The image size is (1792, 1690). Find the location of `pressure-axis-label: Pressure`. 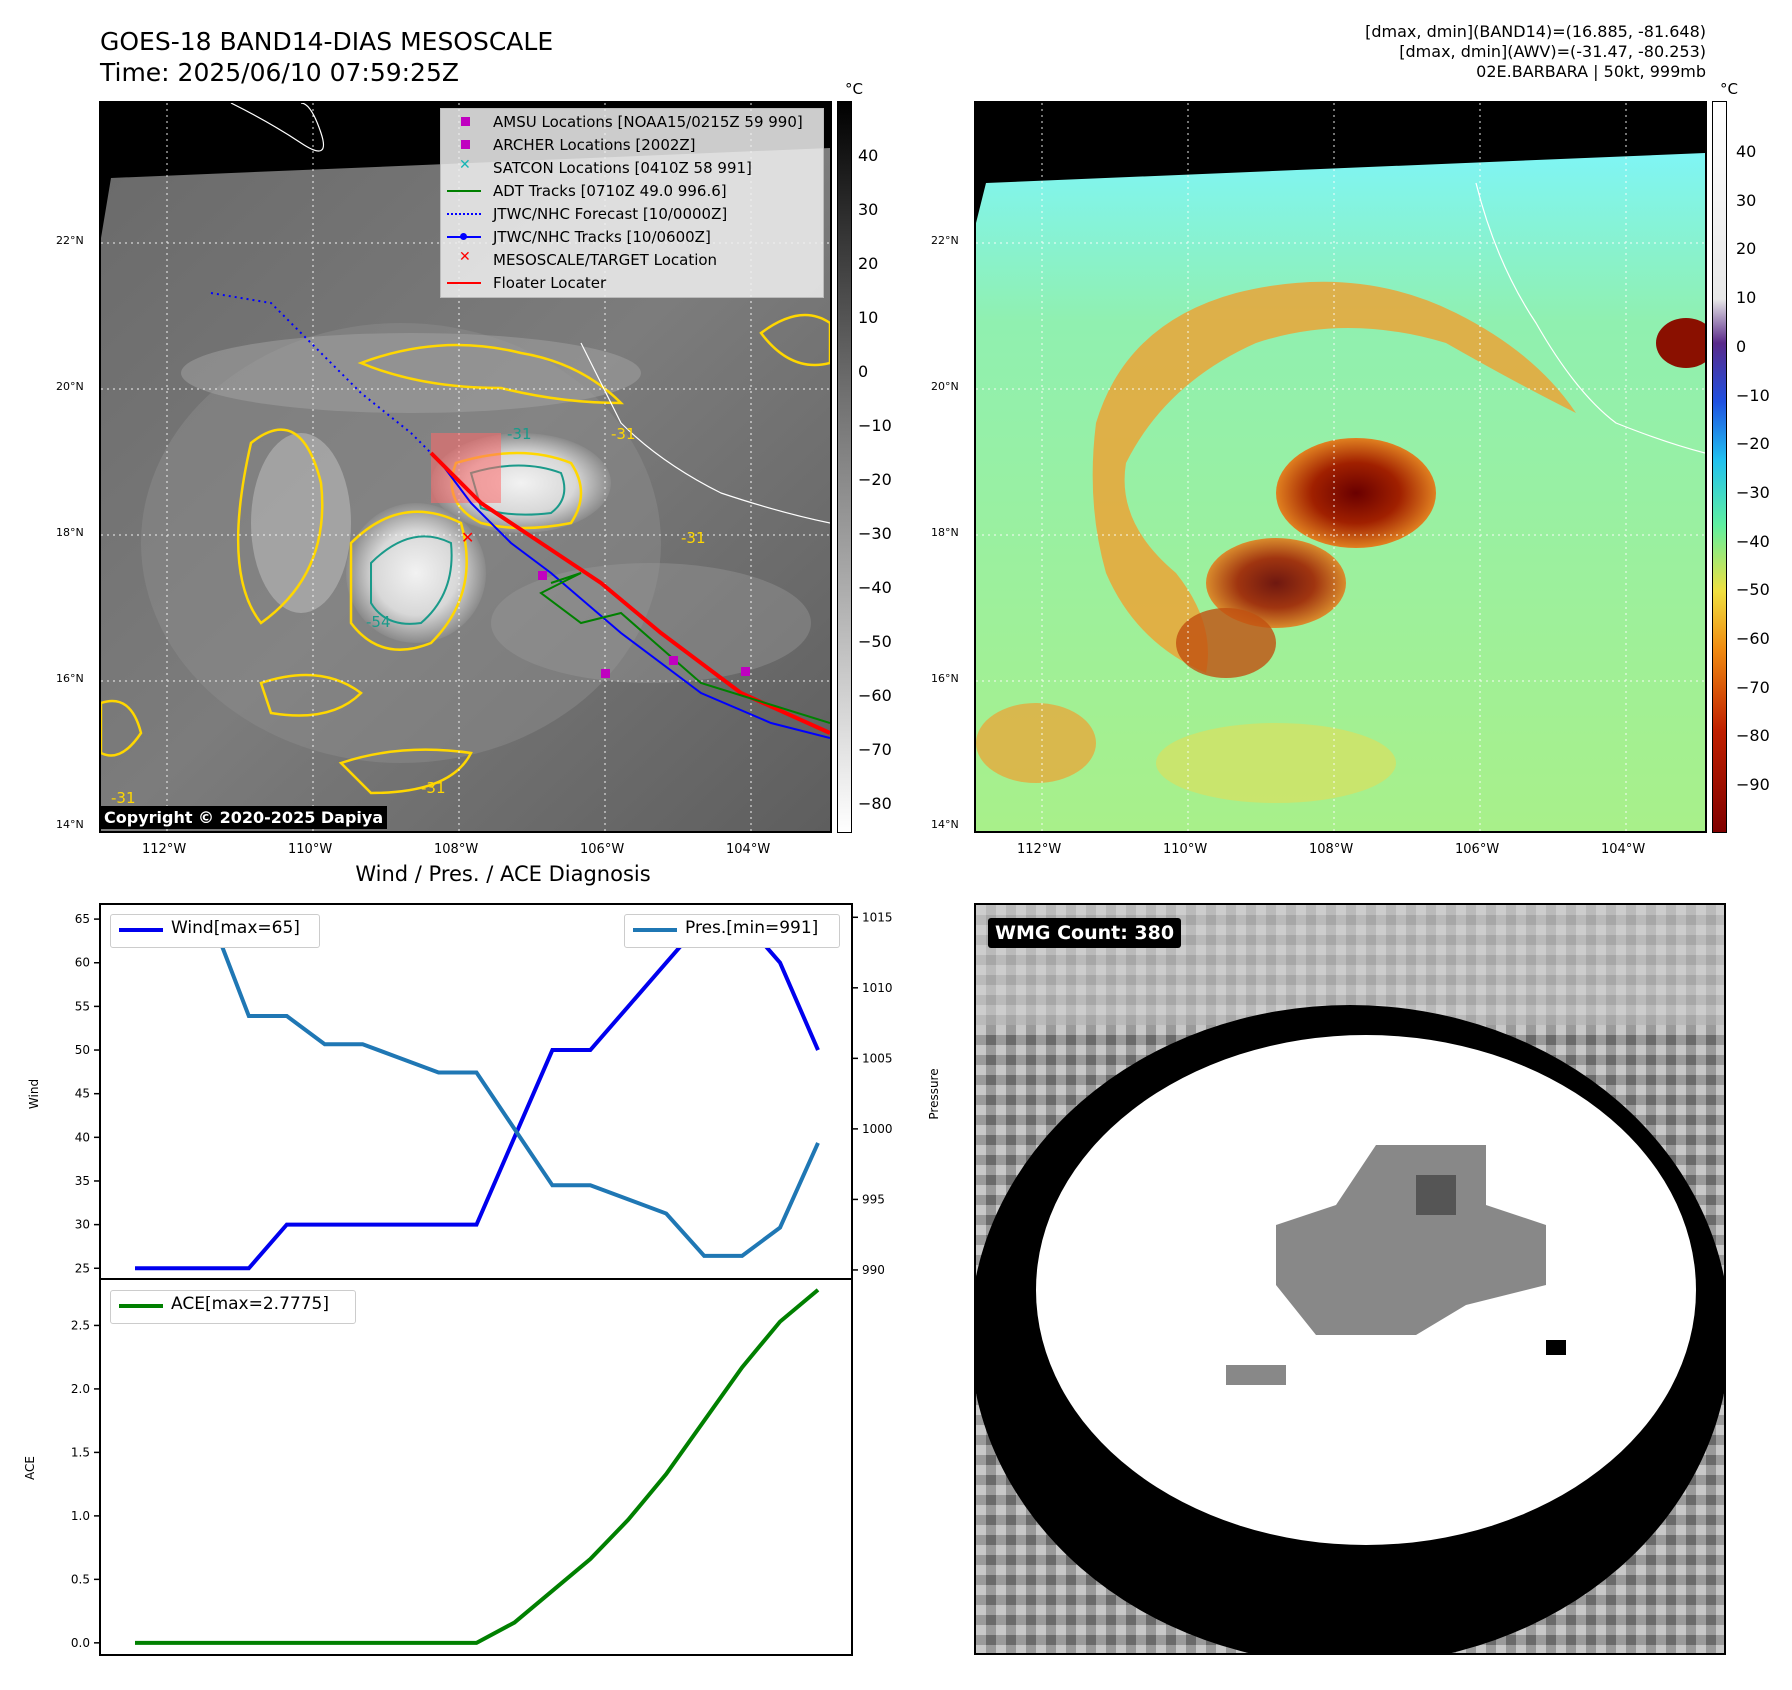

pressure-axis-label: Pressure is located at coordinates (934, 1093).